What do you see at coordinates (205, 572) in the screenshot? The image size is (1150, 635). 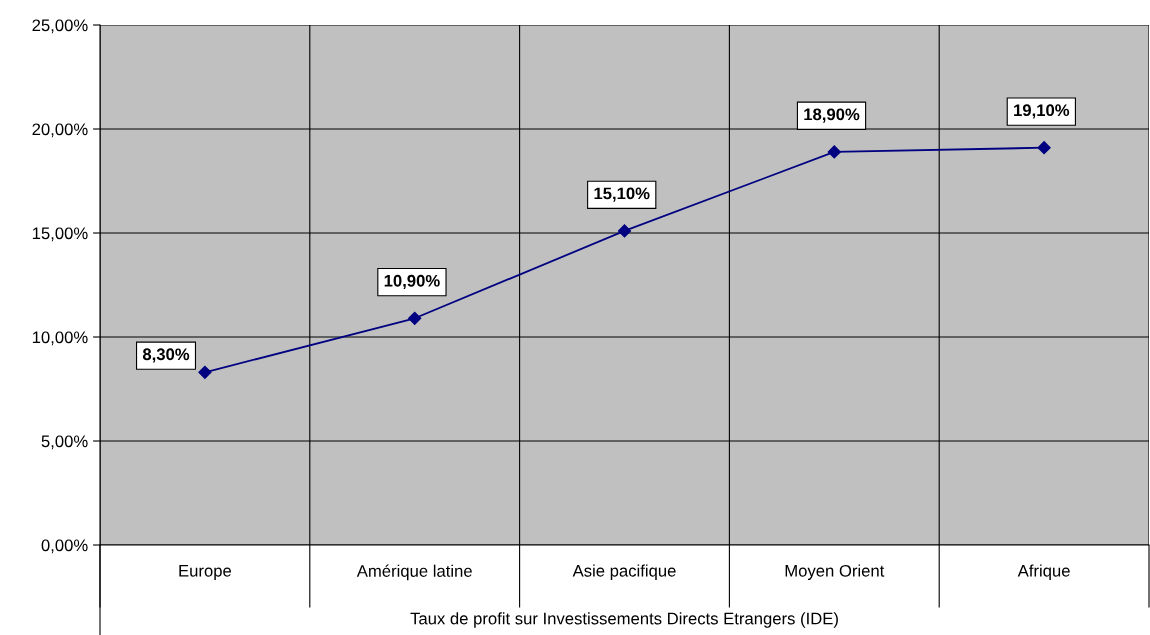 I see `x-tick-label: Europe` at bounding box center [205, 572].